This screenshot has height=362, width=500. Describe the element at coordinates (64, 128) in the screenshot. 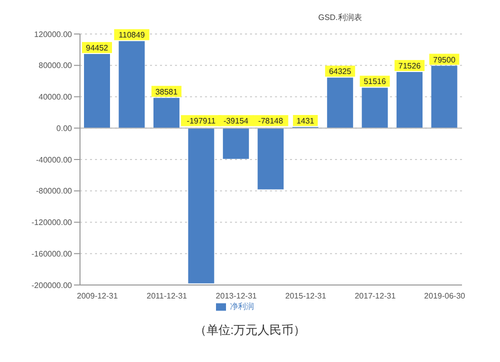

I see `y-tick-label: 0.00` at that location.